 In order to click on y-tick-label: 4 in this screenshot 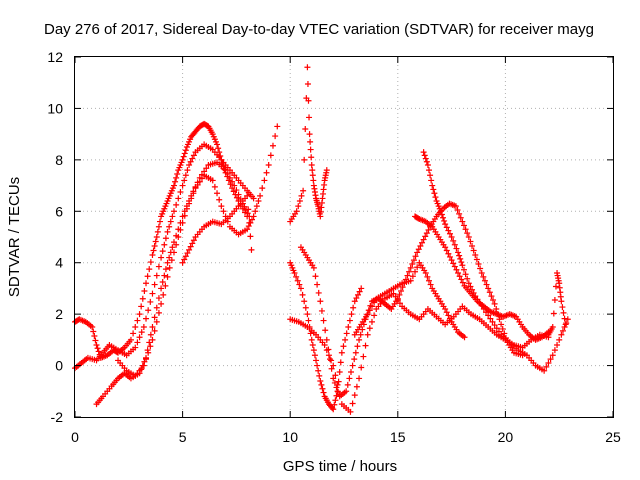, I will do `click(59, 263)`.